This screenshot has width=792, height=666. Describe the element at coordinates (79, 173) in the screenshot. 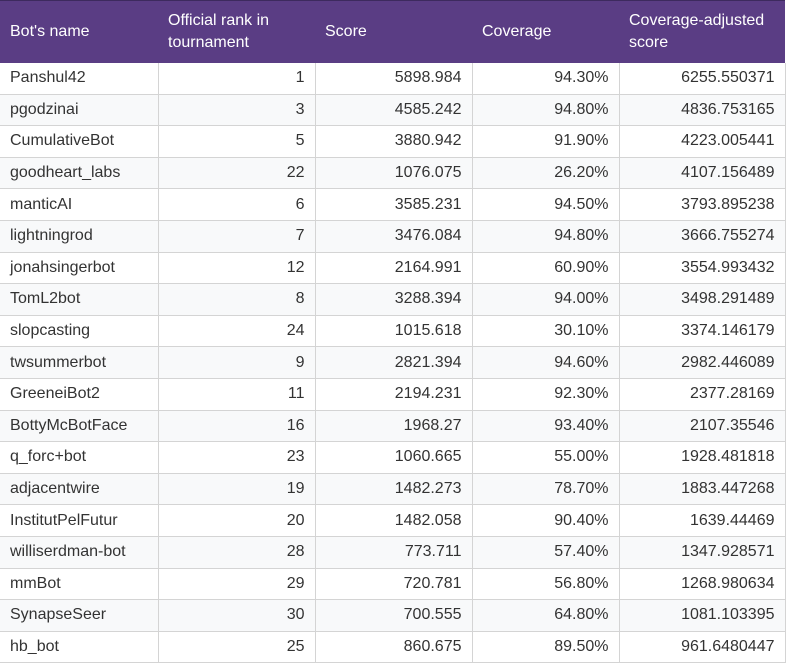

I see `bot-name-cell: goodheart_labs` at that location.